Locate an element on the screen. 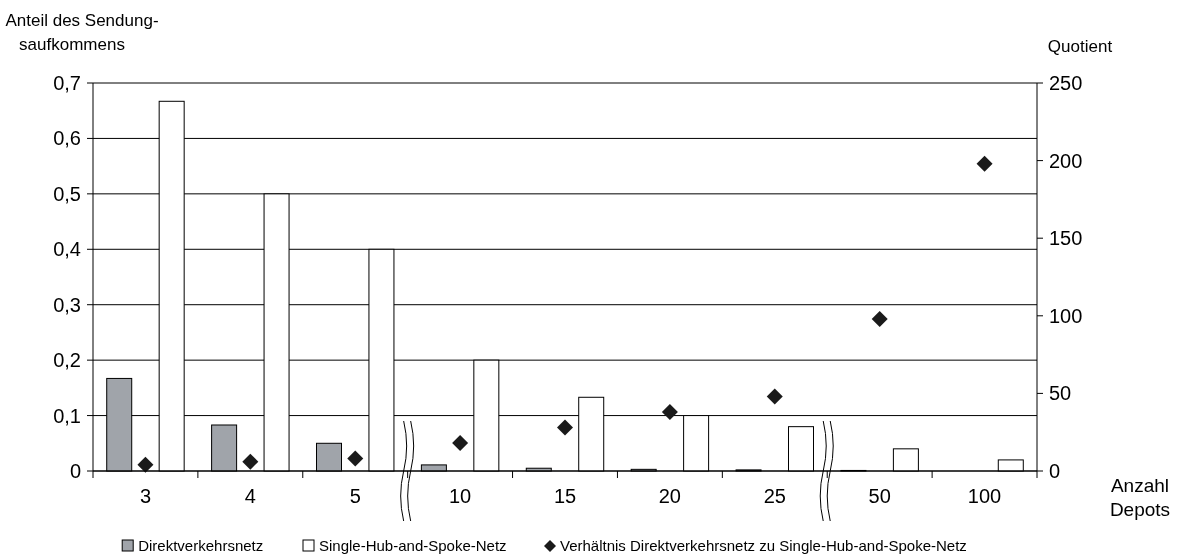 The height and width of the screenshot is (560, 1191). y-tick-label: 0,4 is located at coordinates (67, 249).